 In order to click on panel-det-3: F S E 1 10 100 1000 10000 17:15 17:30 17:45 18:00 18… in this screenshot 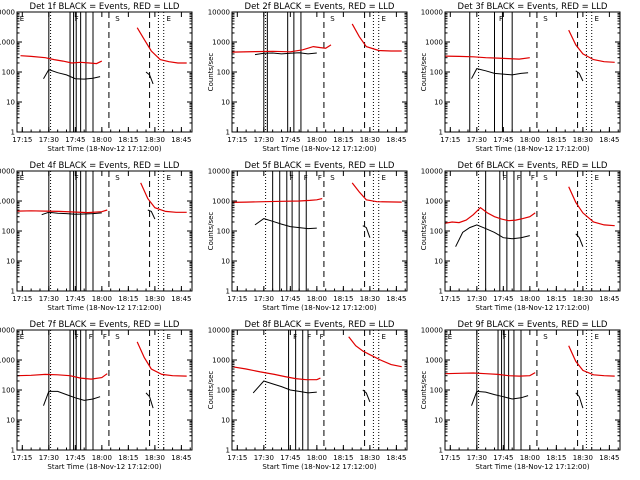, I will do `click(520, 77)`.